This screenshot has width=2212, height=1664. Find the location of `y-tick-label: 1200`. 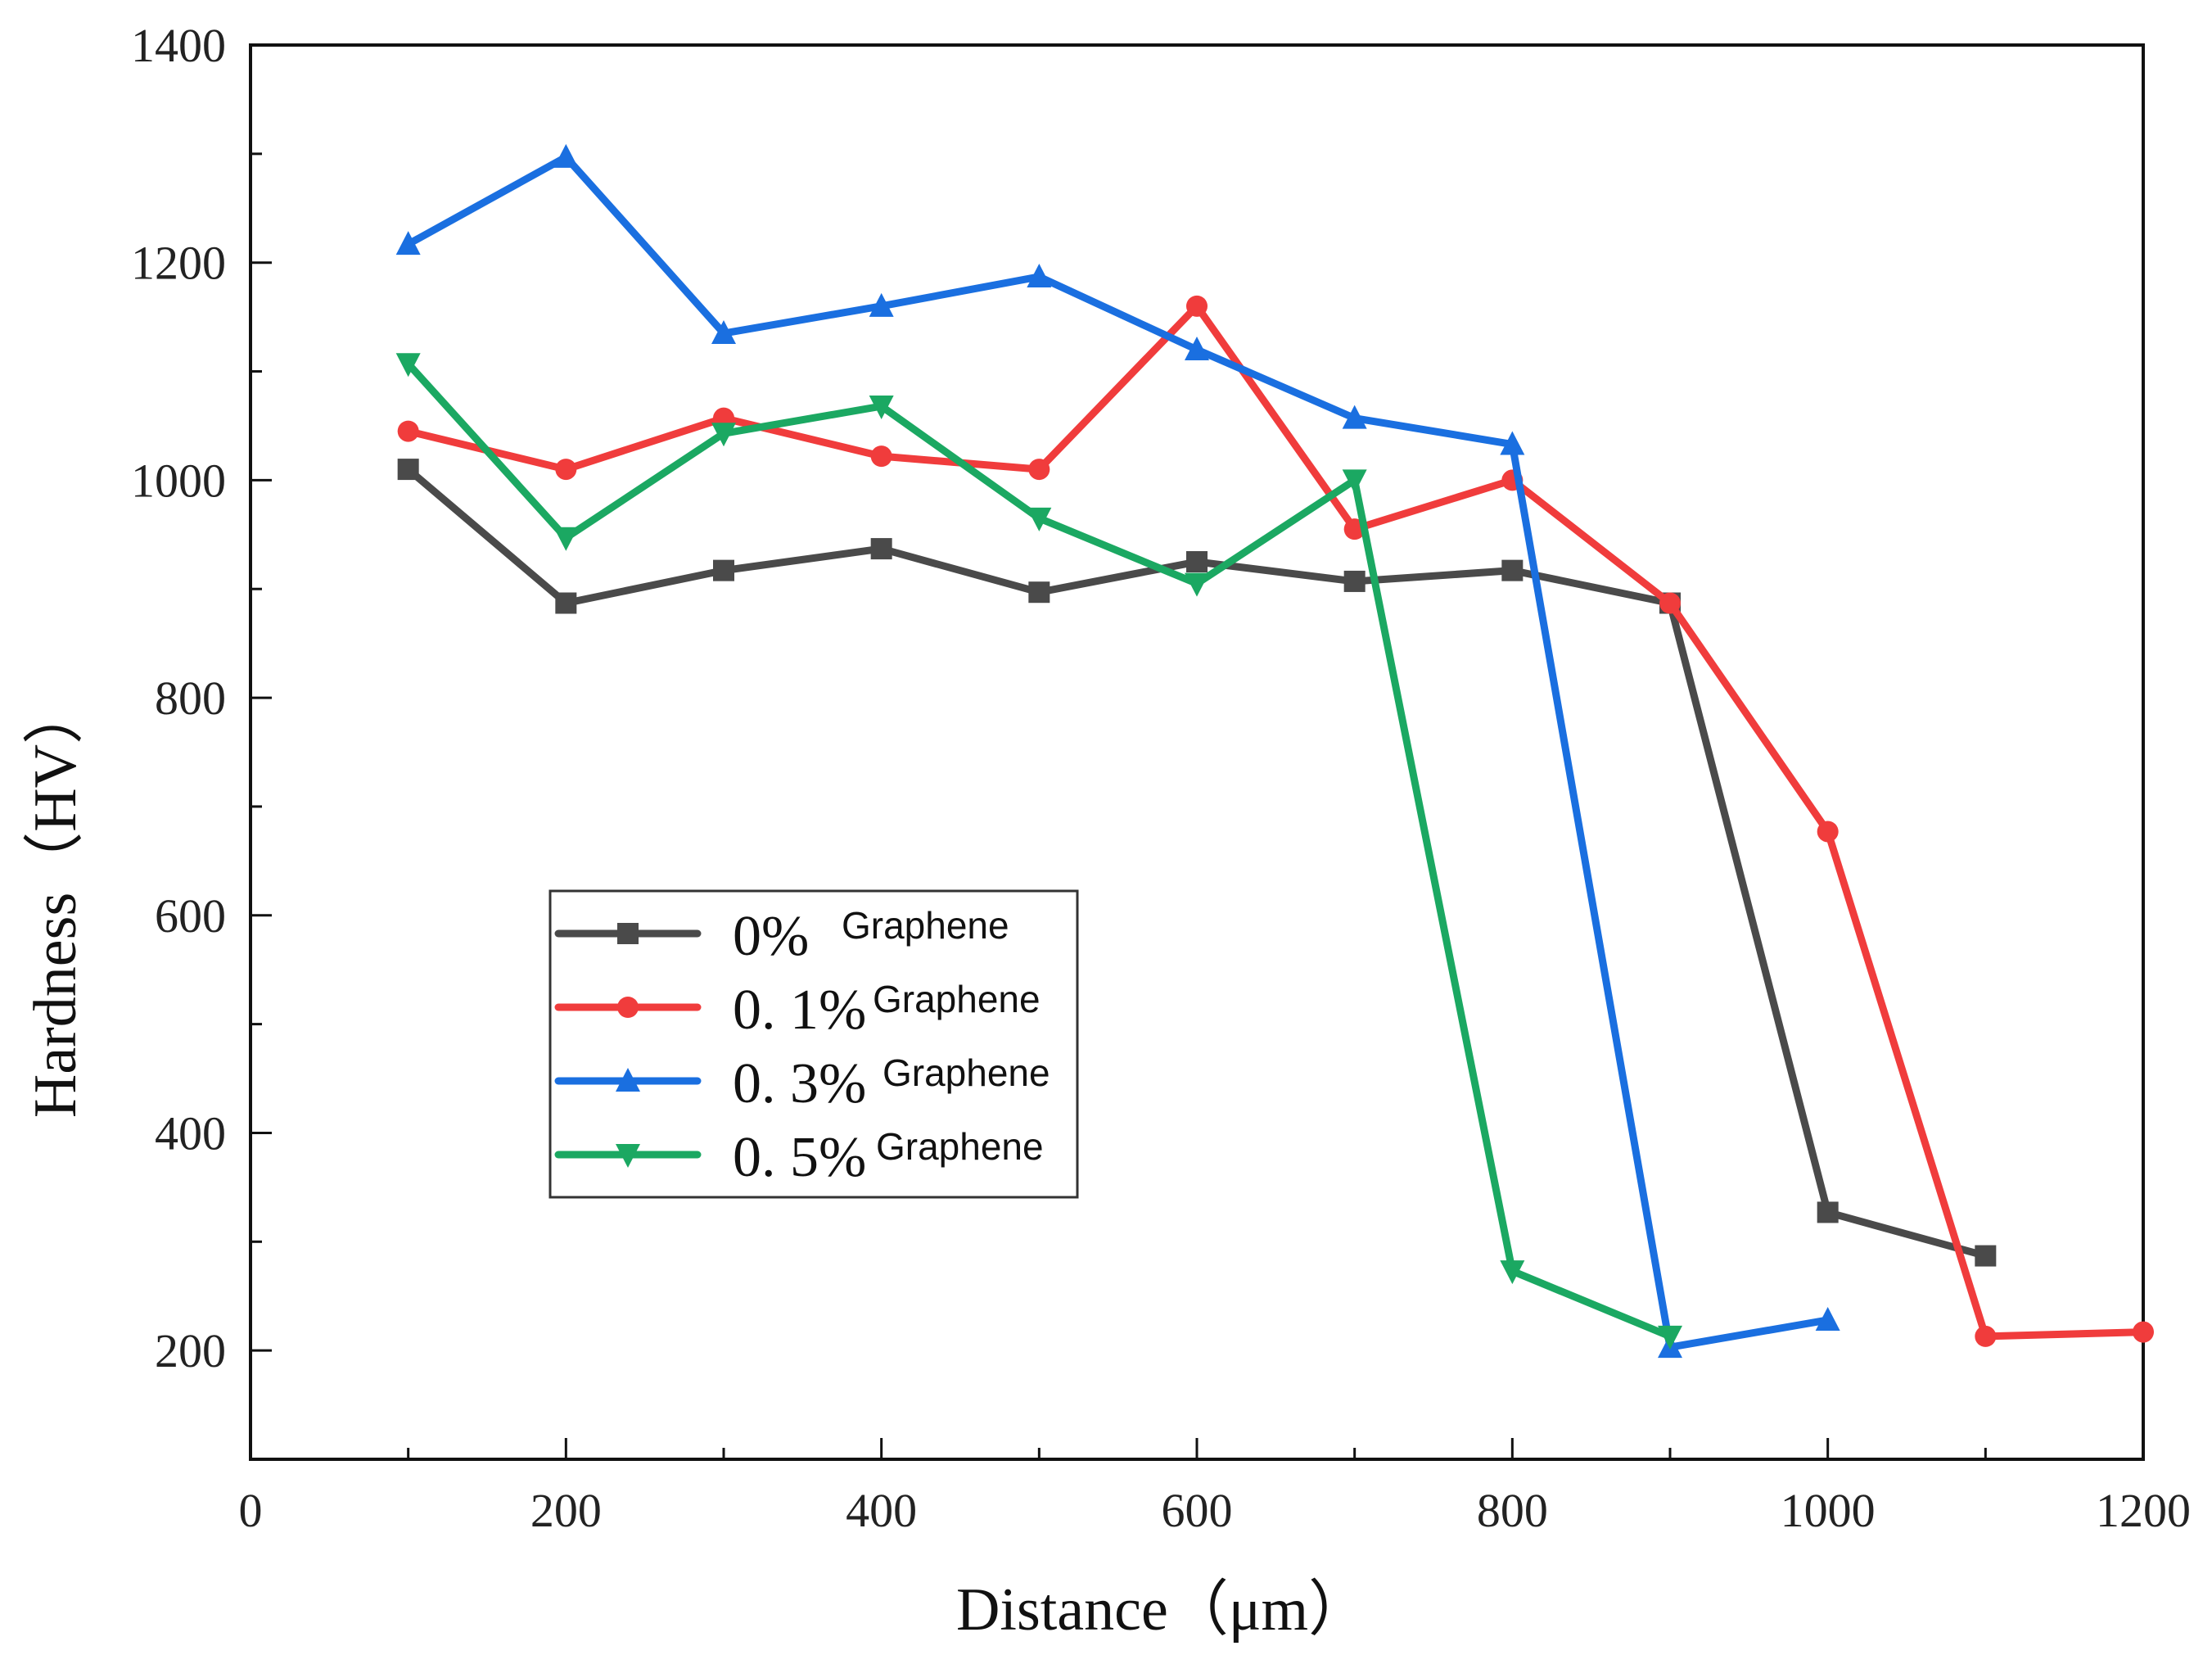

y-tick-label: 1200 is located at coordinates (178, 264).